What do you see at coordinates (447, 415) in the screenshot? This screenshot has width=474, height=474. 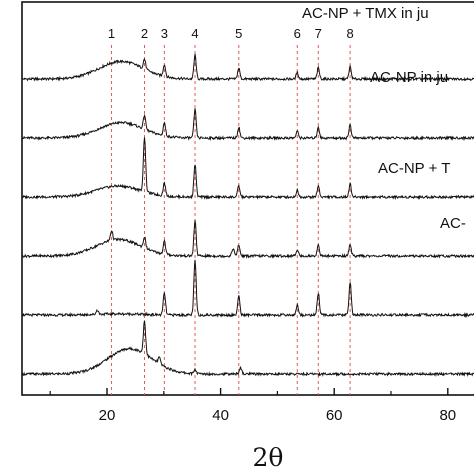 I see `x-tick-label: 80` at bounding box center [447, 415].